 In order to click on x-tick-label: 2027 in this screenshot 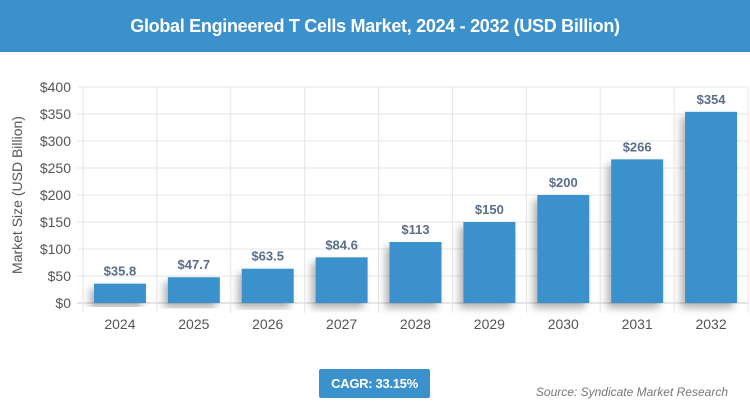, I will do `click(341, 324)`.